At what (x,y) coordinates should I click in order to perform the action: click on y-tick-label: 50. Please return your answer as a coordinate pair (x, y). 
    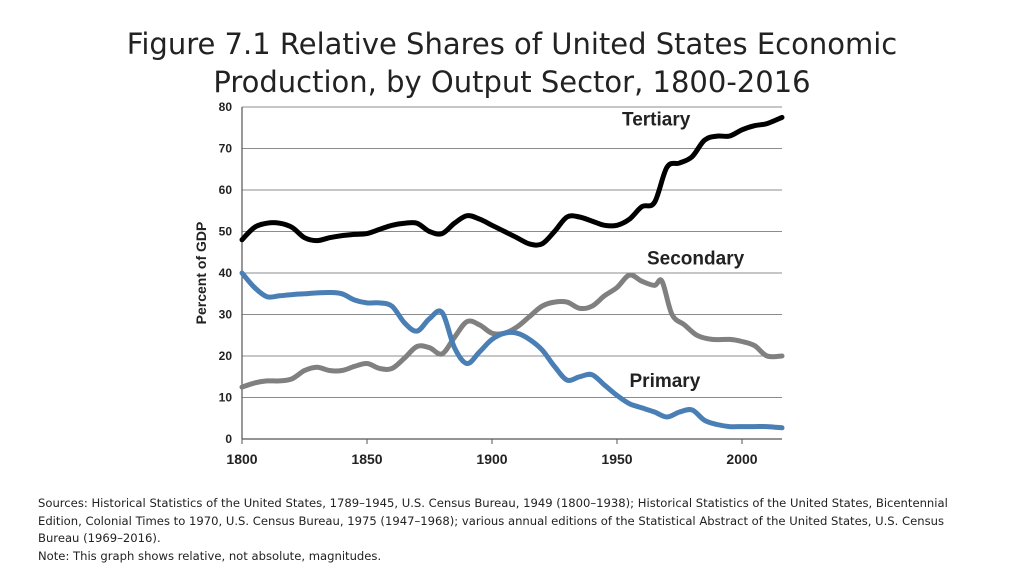
    Looking at the image, I should click on (226, 232).